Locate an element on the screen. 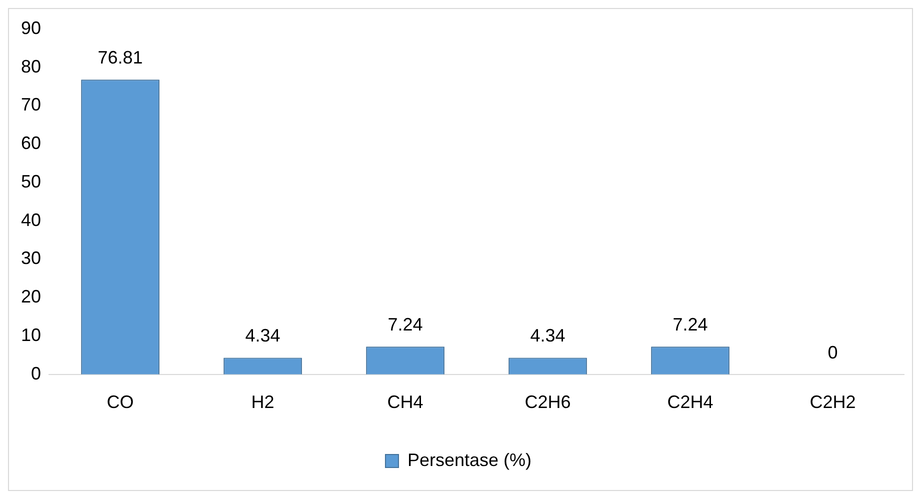  y-tick-label: 0 is located at coordinates (36, 373).